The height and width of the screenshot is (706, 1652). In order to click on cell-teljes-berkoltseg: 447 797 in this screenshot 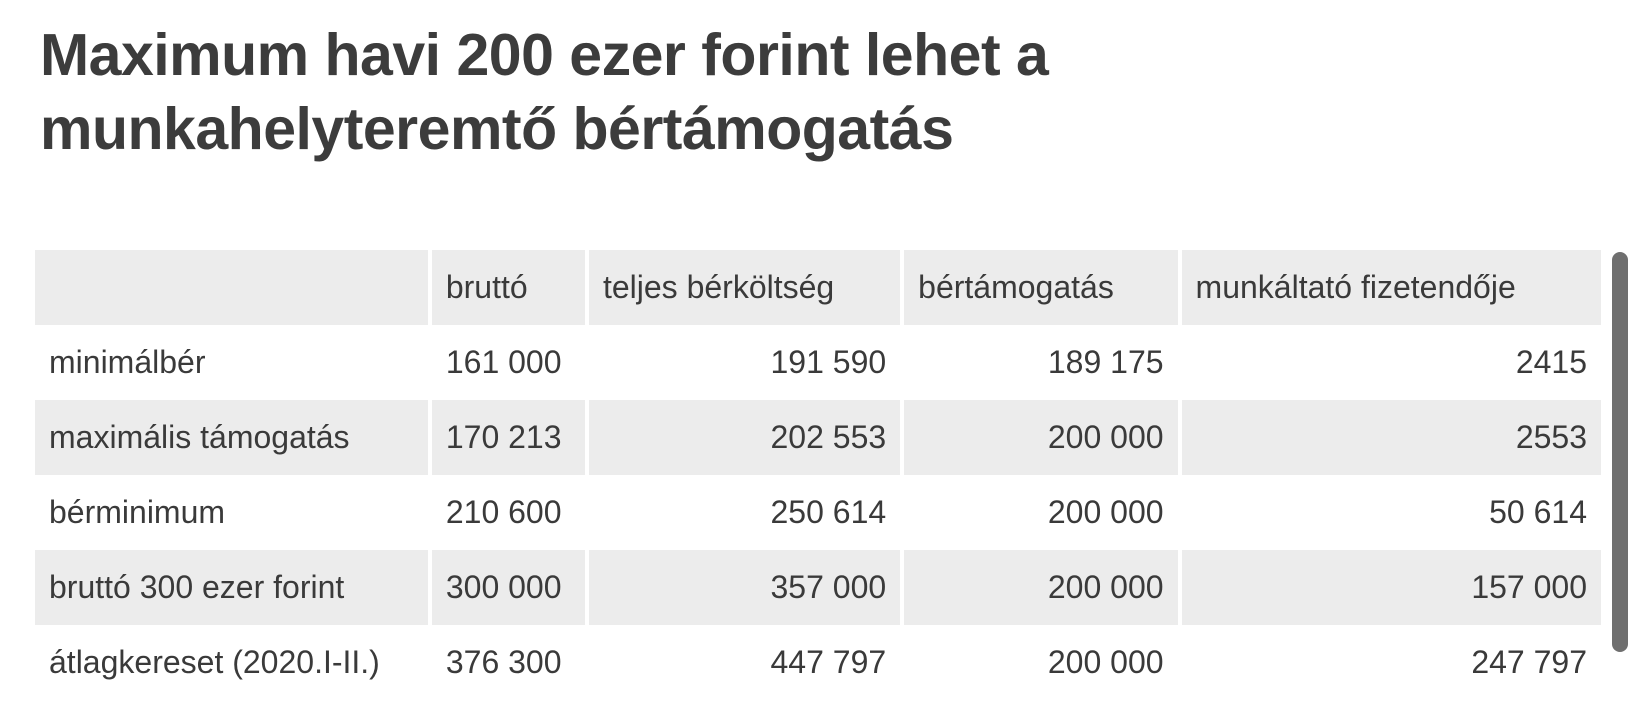, I will do `click(744, 662)`.